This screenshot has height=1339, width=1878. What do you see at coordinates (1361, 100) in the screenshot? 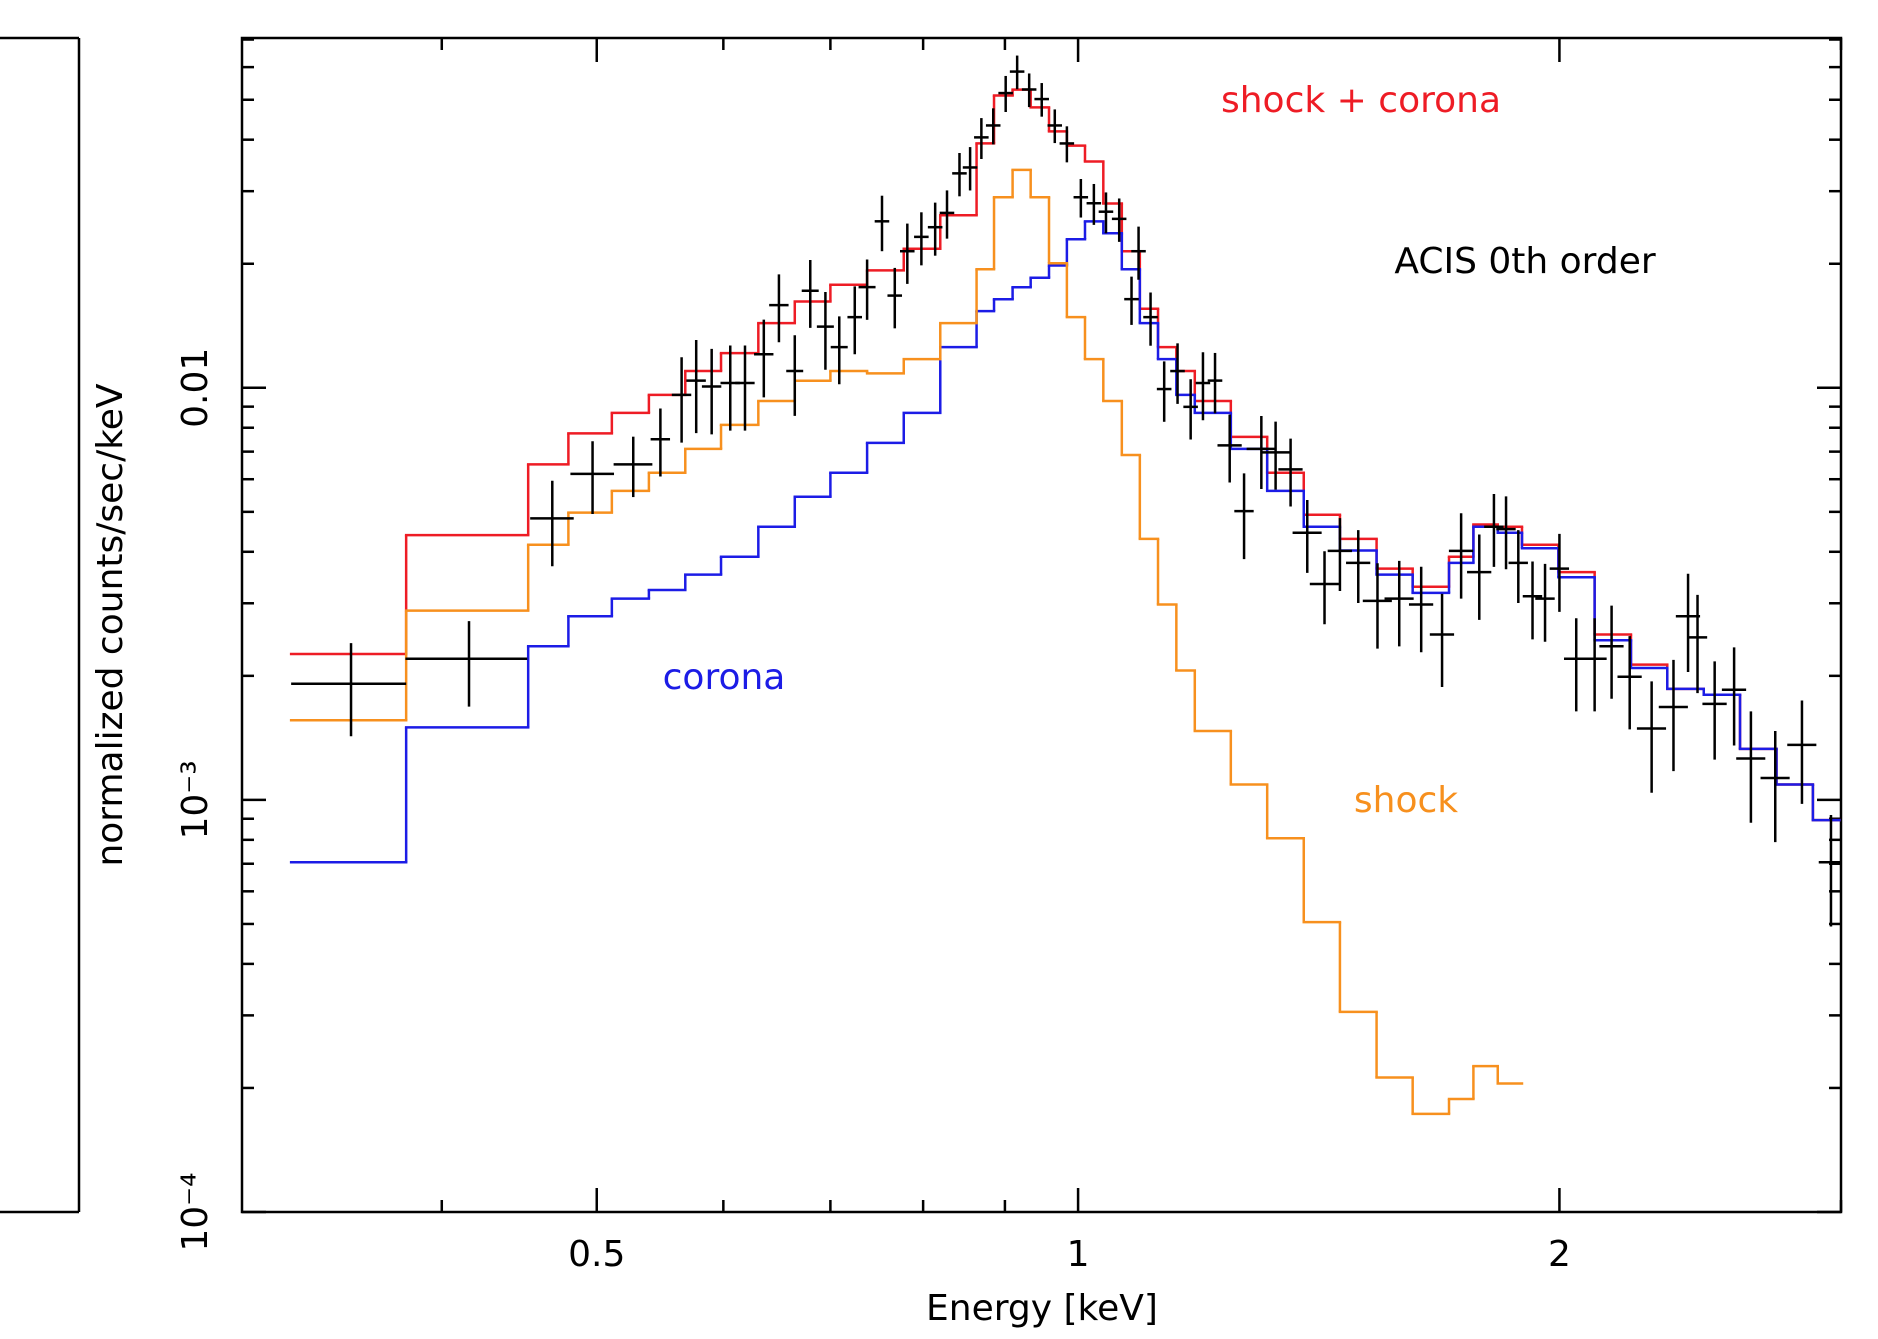
I see `series-label: shock + corona` at bounding box center [1361, 100].